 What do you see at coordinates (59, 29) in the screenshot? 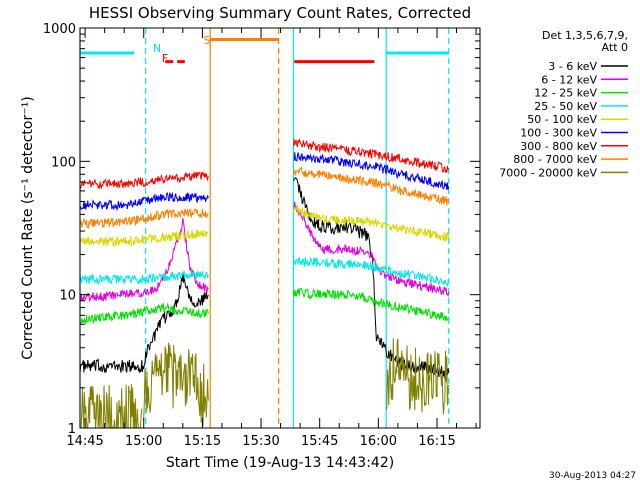
I see `y-tick-label: 1000` at bounding box center [59, 29].